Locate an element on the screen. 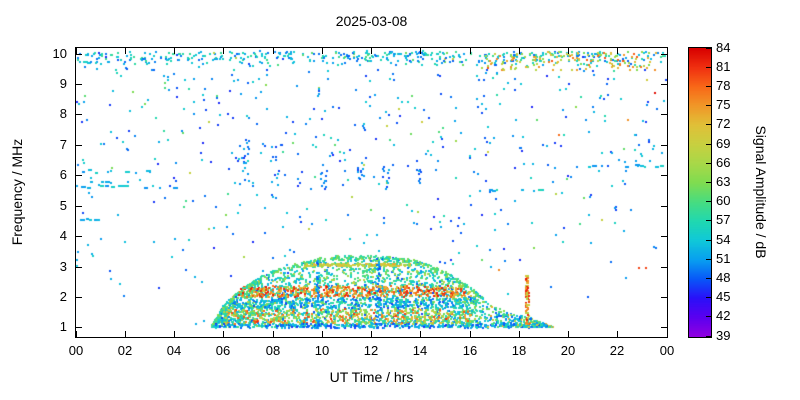 This screenshot has width=800, height=400. x-tick-label: 04 is located at coordinates (174, 350).